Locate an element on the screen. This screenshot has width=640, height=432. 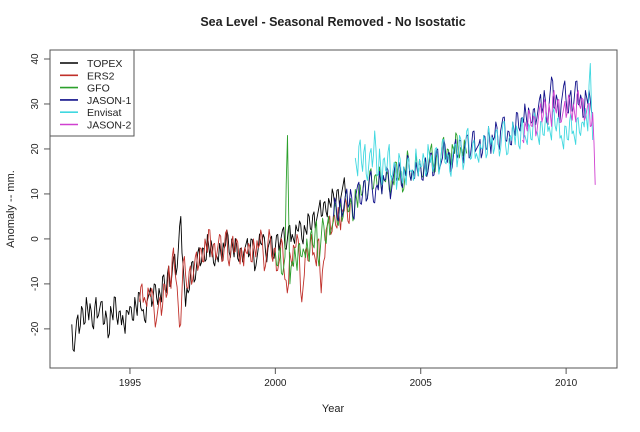
y-tick-label: 0 is located at coordinates (35, 239).